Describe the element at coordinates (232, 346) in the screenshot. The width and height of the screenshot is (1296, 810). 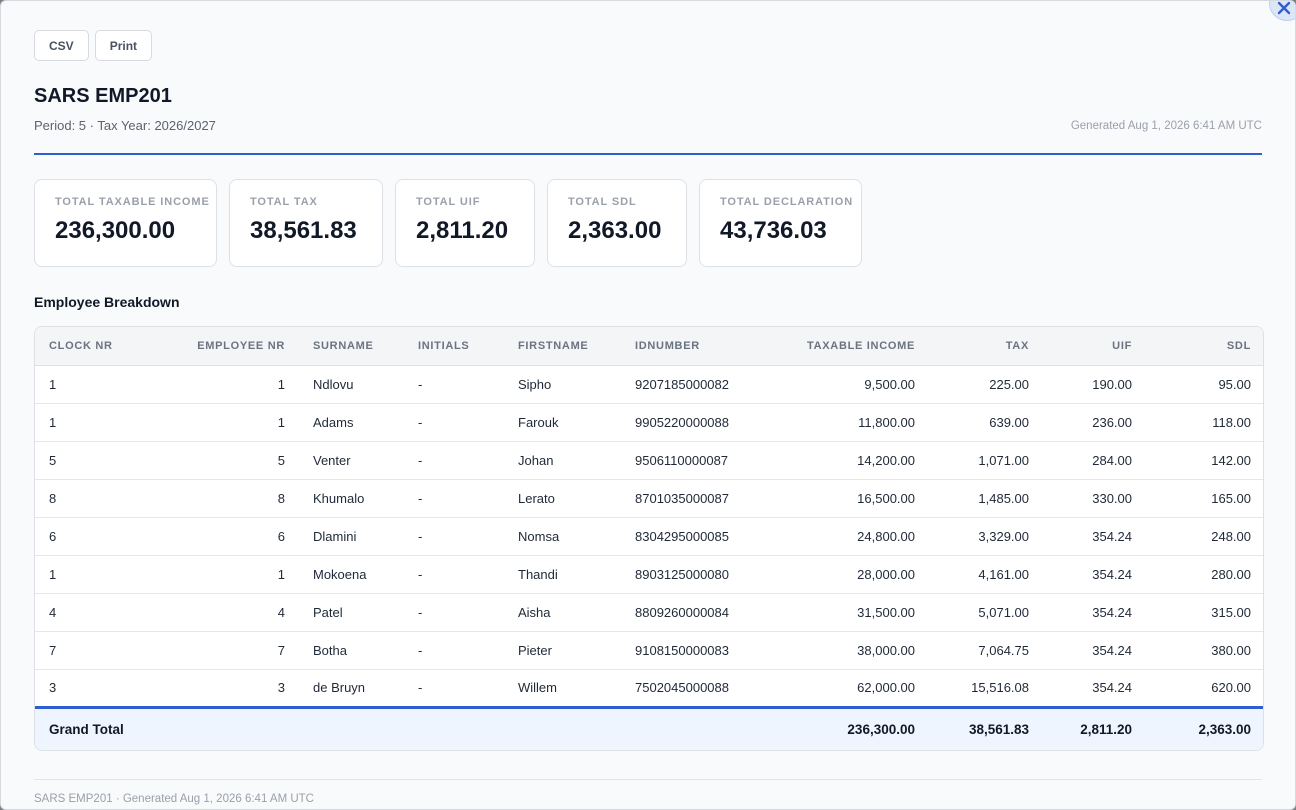
I see `column-header: EMPLOYEE NR` at that location.